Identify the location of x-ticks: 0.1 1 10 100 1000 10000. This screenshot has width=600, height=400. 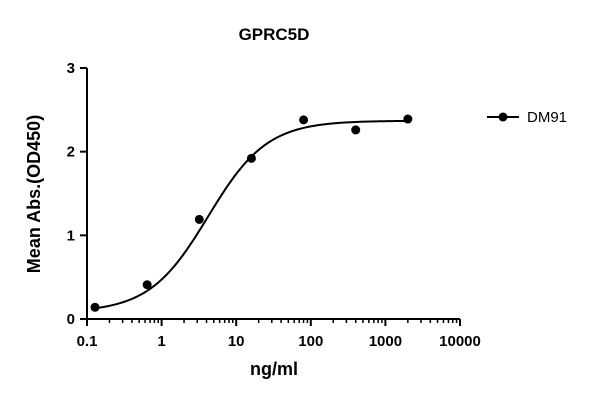
(279, 334).